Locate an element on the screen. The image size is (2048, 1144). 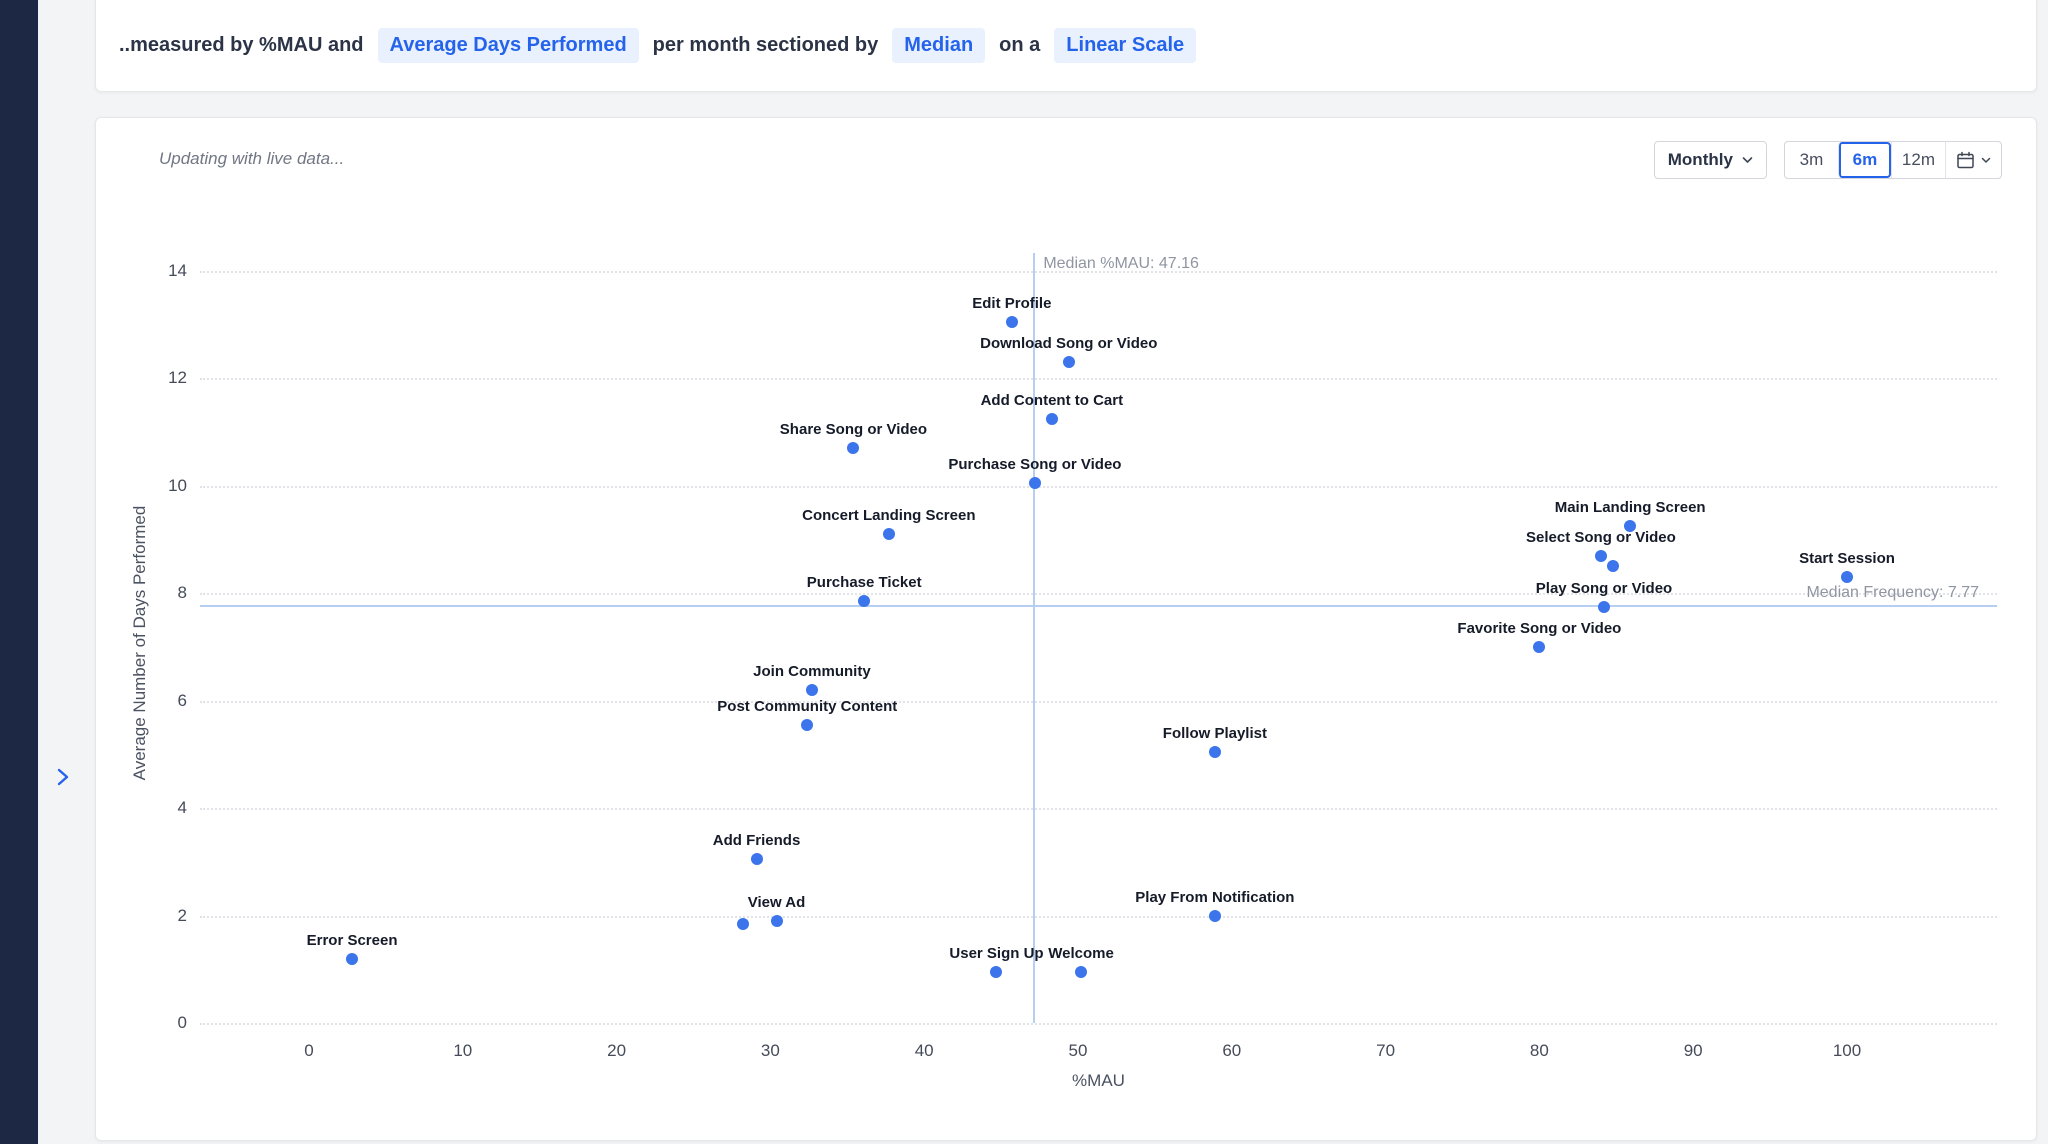
x-tick-label: 20 is located at coordinates (617, 1050).